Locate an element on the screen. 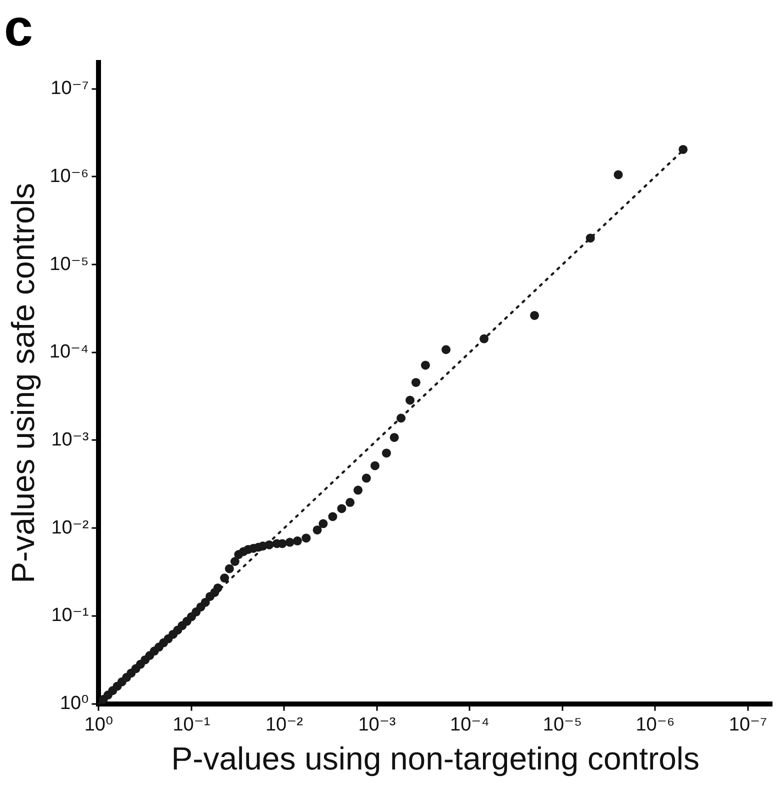 The height and width of the screenshot is (786, 780). y-tick-label: 10⁰ is located at coordinates (74, 703).